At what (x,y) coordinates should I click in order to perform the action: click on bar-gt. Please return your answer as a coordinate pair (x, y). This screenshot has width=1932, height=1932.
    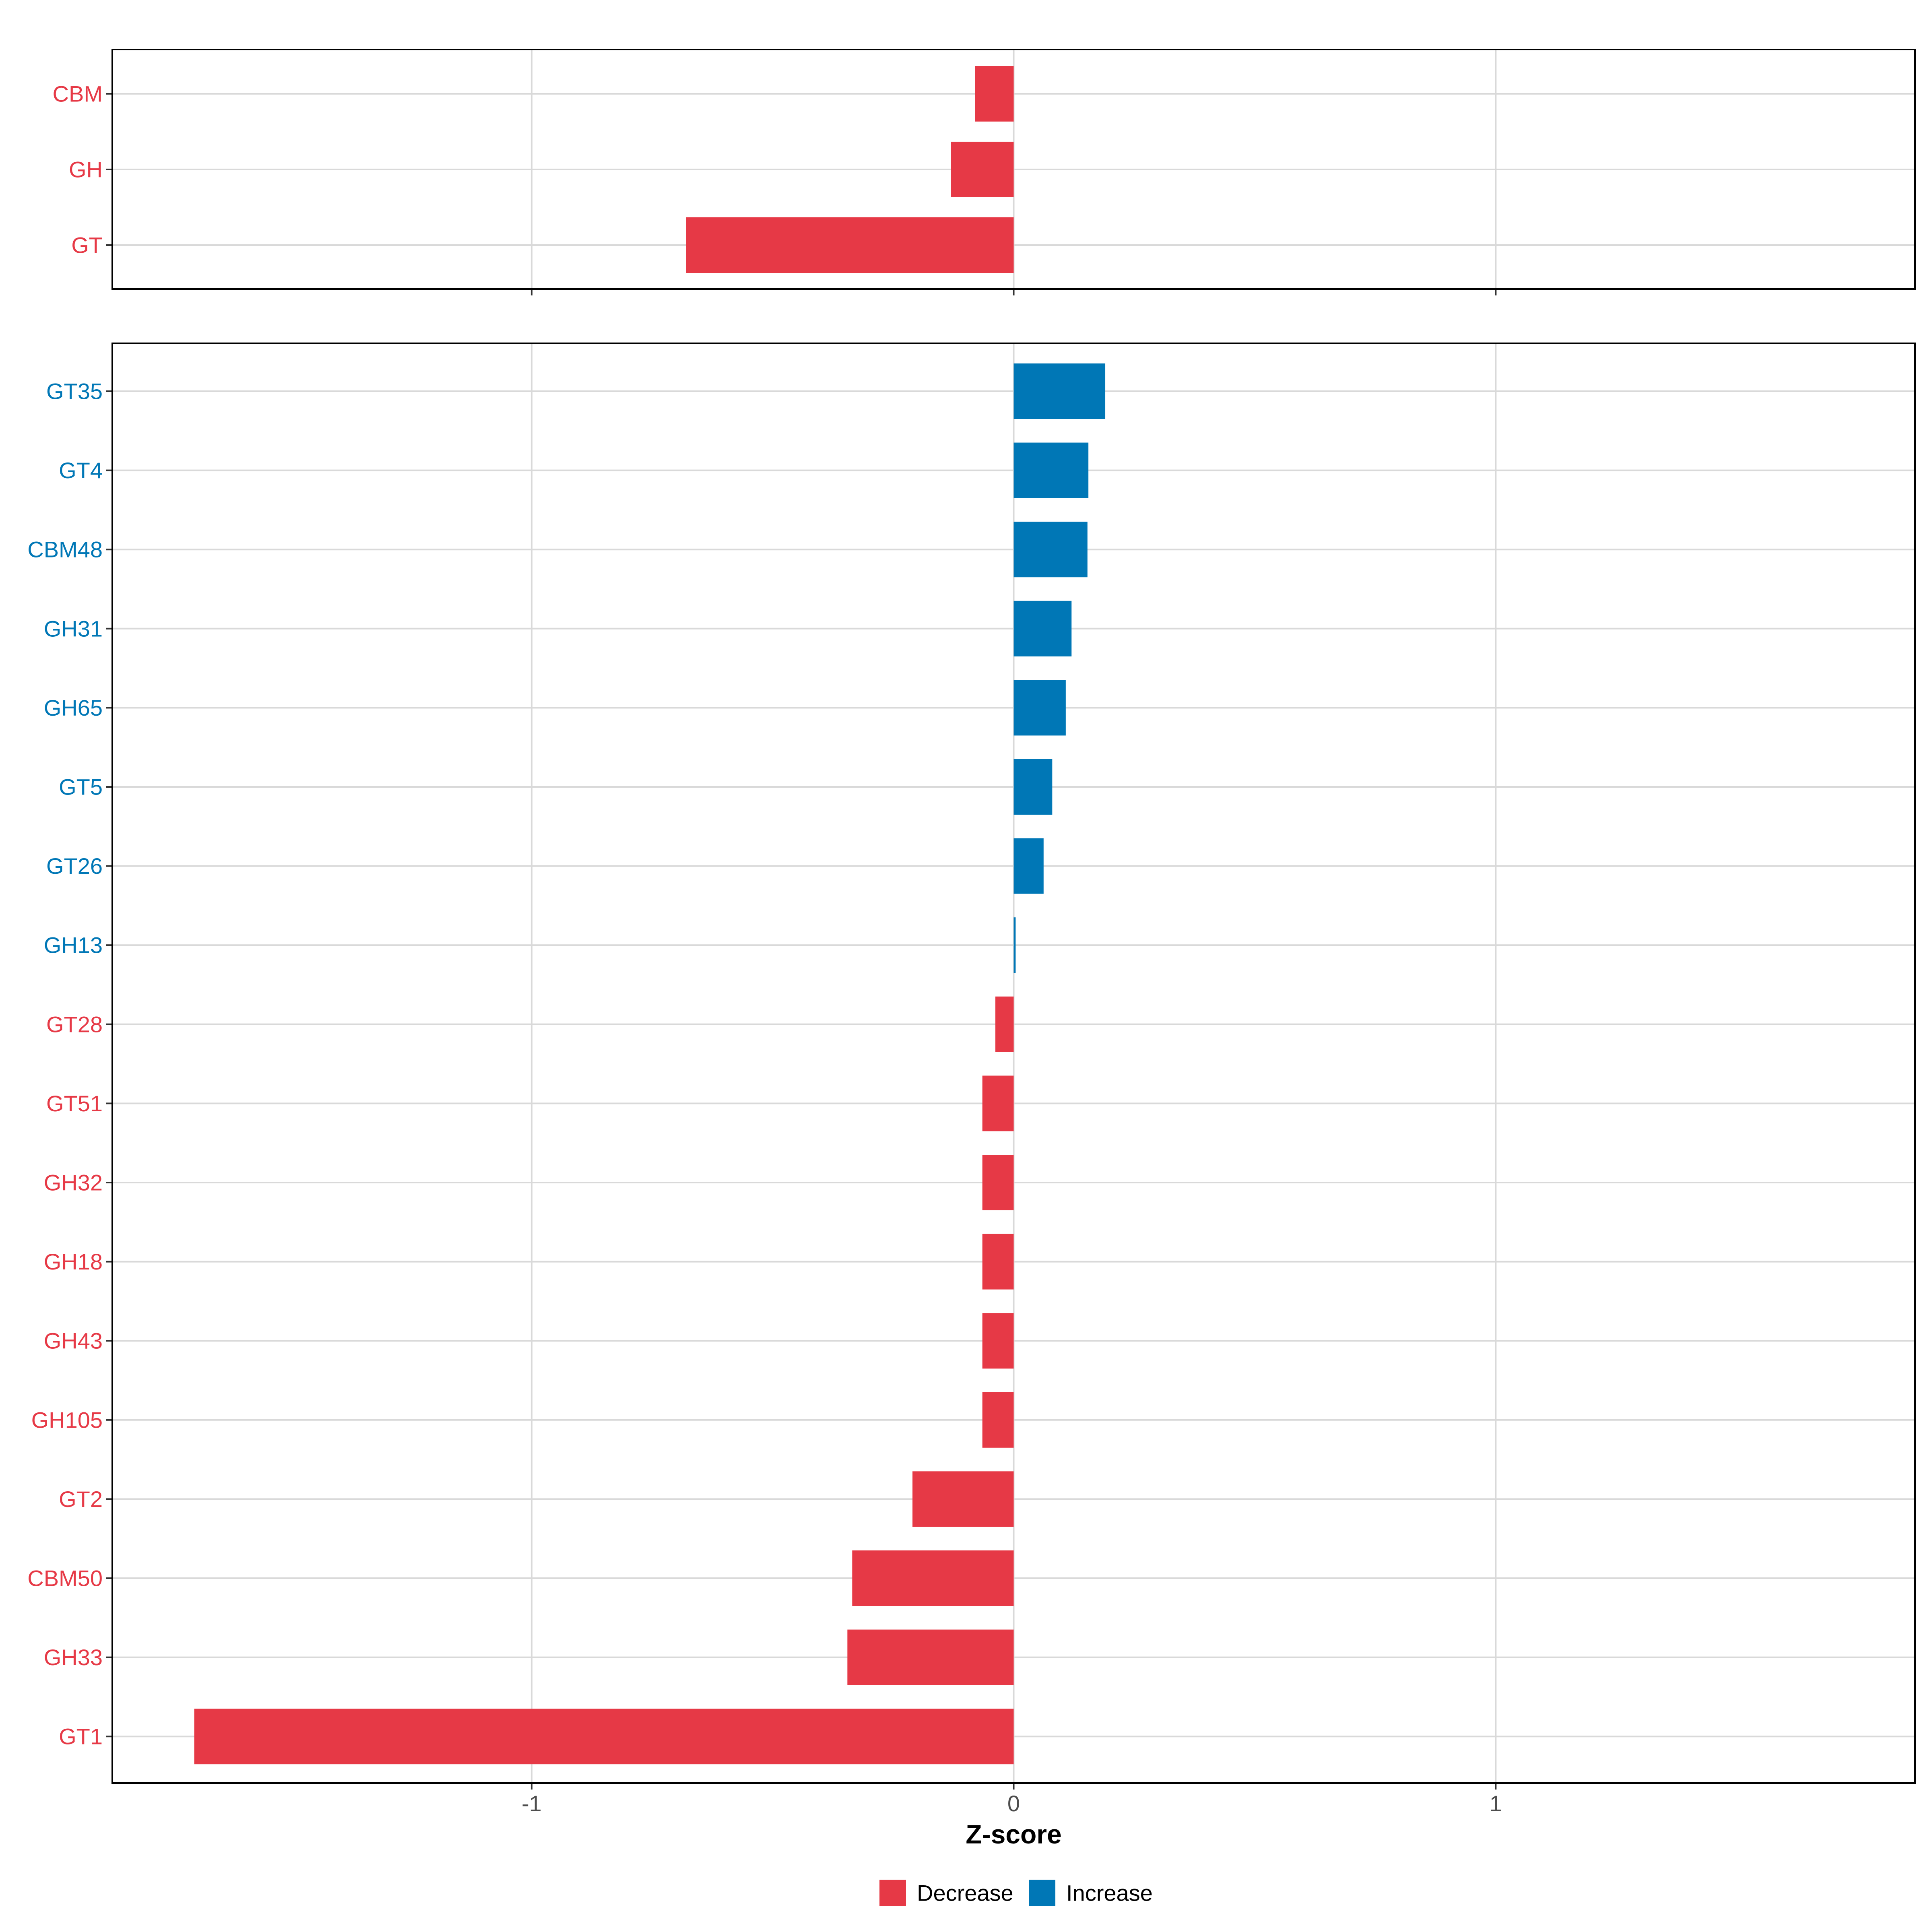
    Looking at the image, I should click on (850, 245).